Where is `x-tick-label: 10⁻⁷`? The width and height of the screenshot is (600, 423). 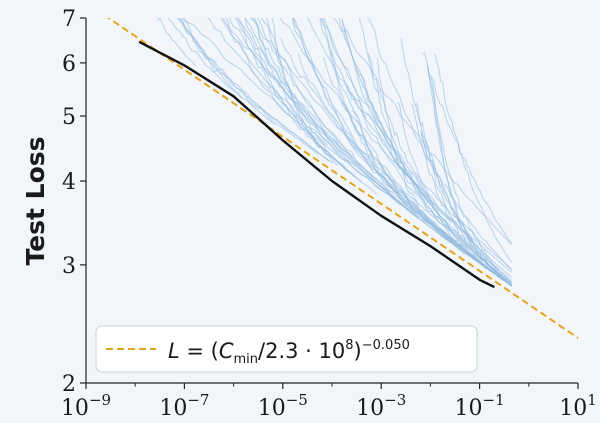 x-tick-label: 10⁻⁷ is located at coordinates (184, 405).